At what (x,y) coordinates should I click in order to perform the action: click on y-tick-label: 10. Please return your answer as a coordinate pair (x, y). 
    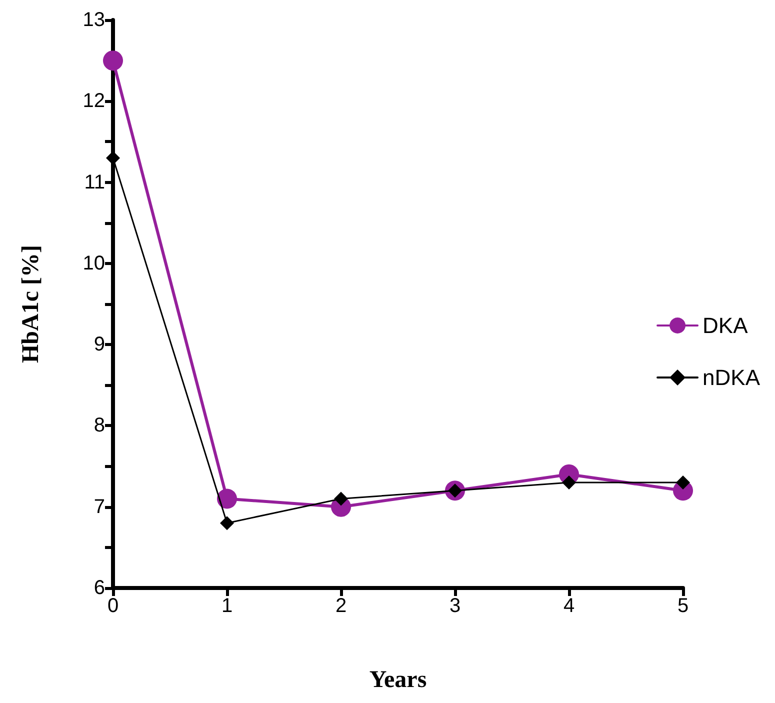
    Looking at the image, I should click on (93, 263).